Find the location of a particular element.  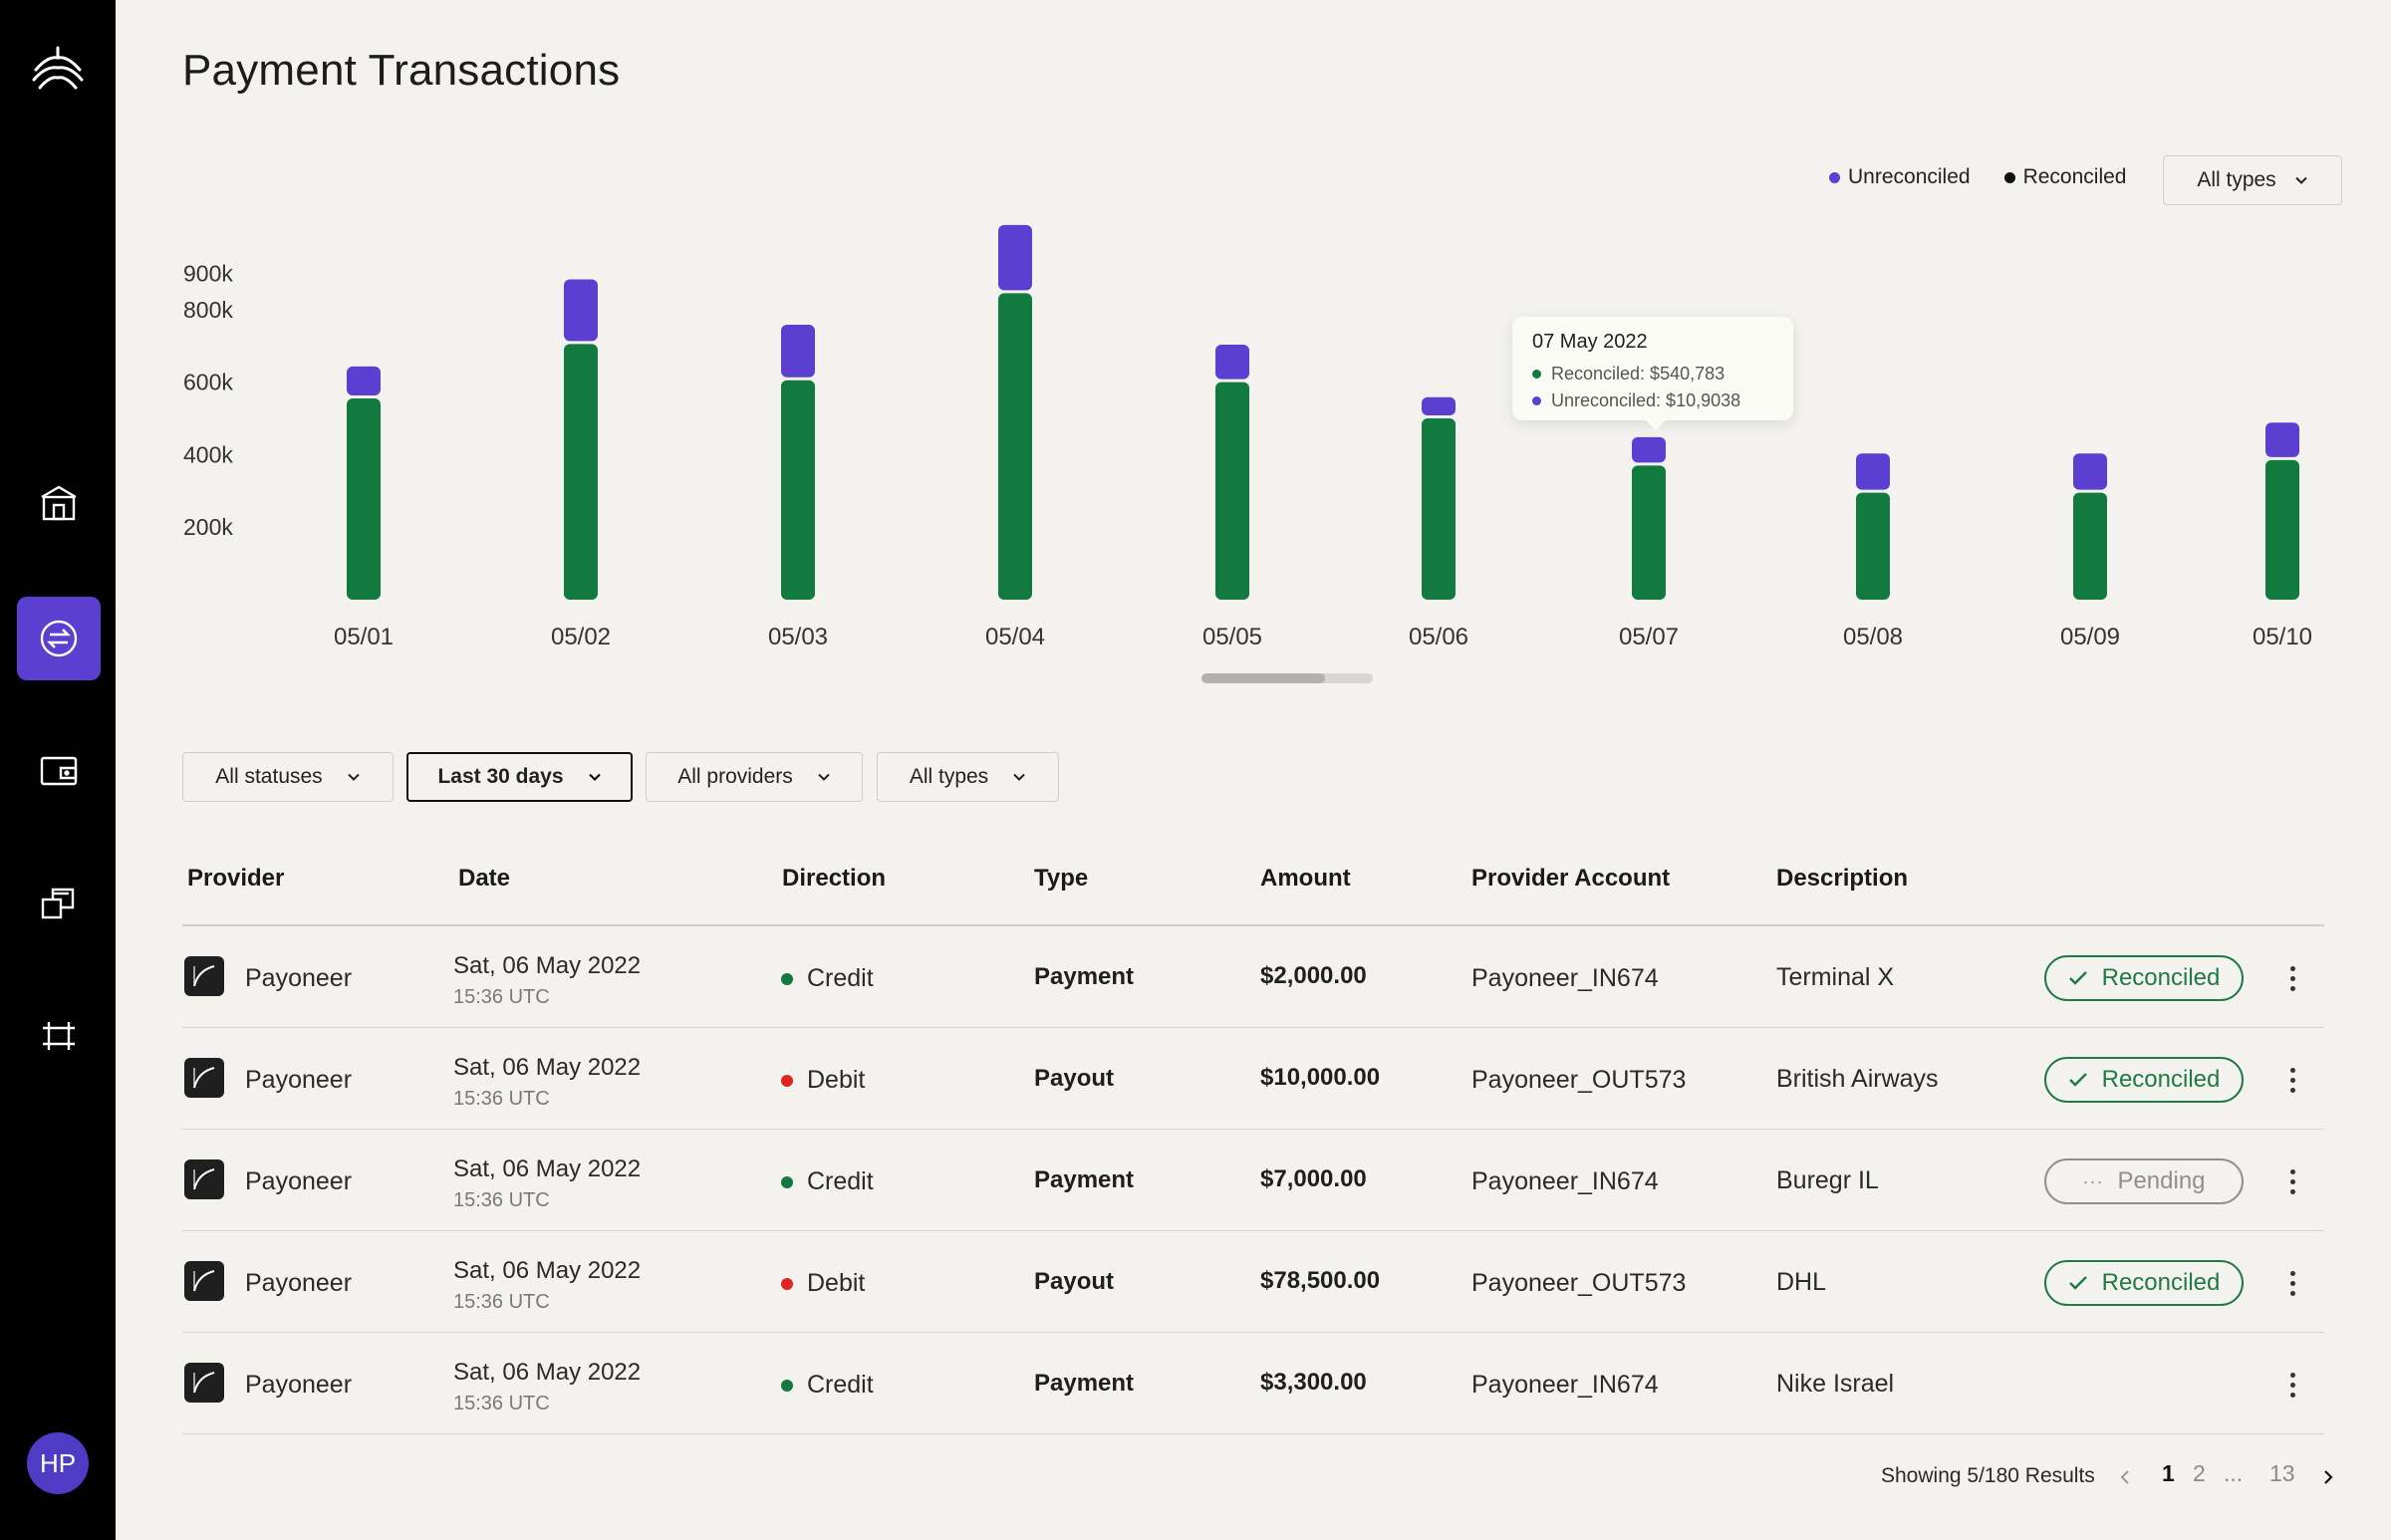

previous-page-icon is located at coordinates (2125, 1477).